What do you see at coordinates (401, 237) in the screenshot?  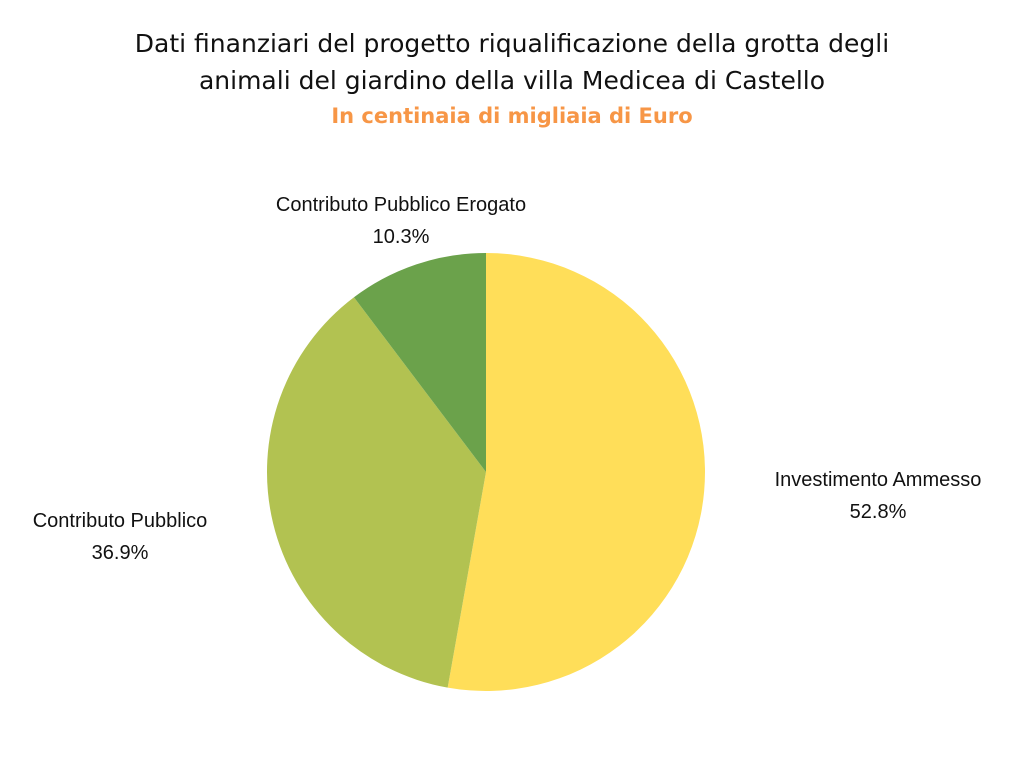 I see `slice-percent-3: 10.3%` at bounding box center [401, 237].